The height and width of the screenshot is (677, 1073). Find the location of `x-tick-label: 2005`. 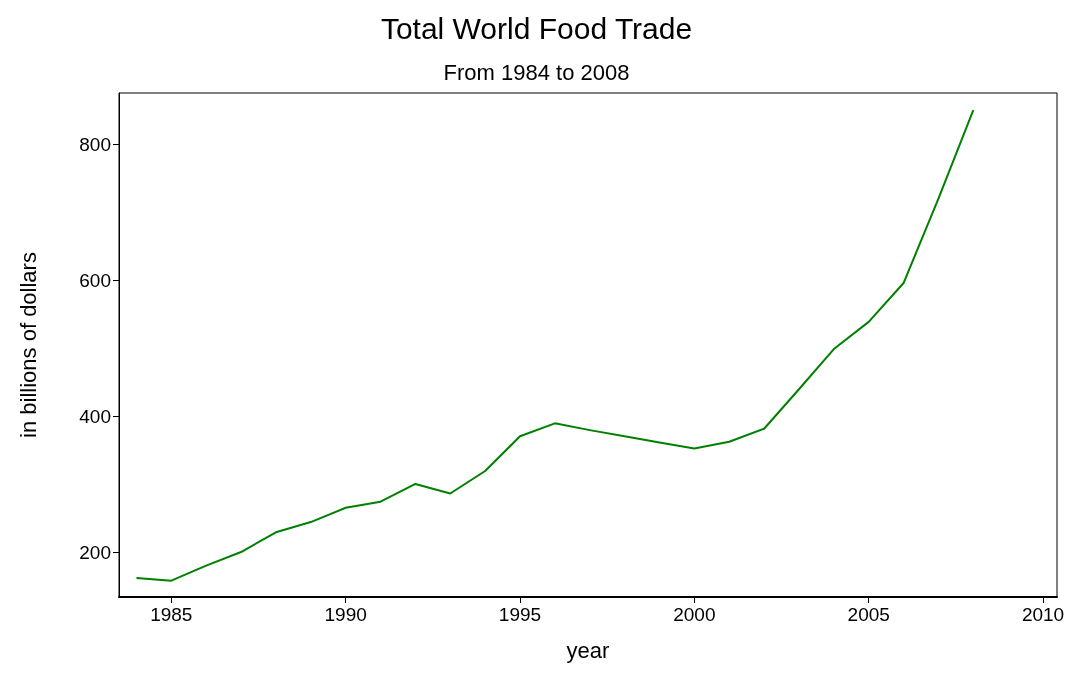

x-tick-label: 2005 is located at coordinates (868, 614).